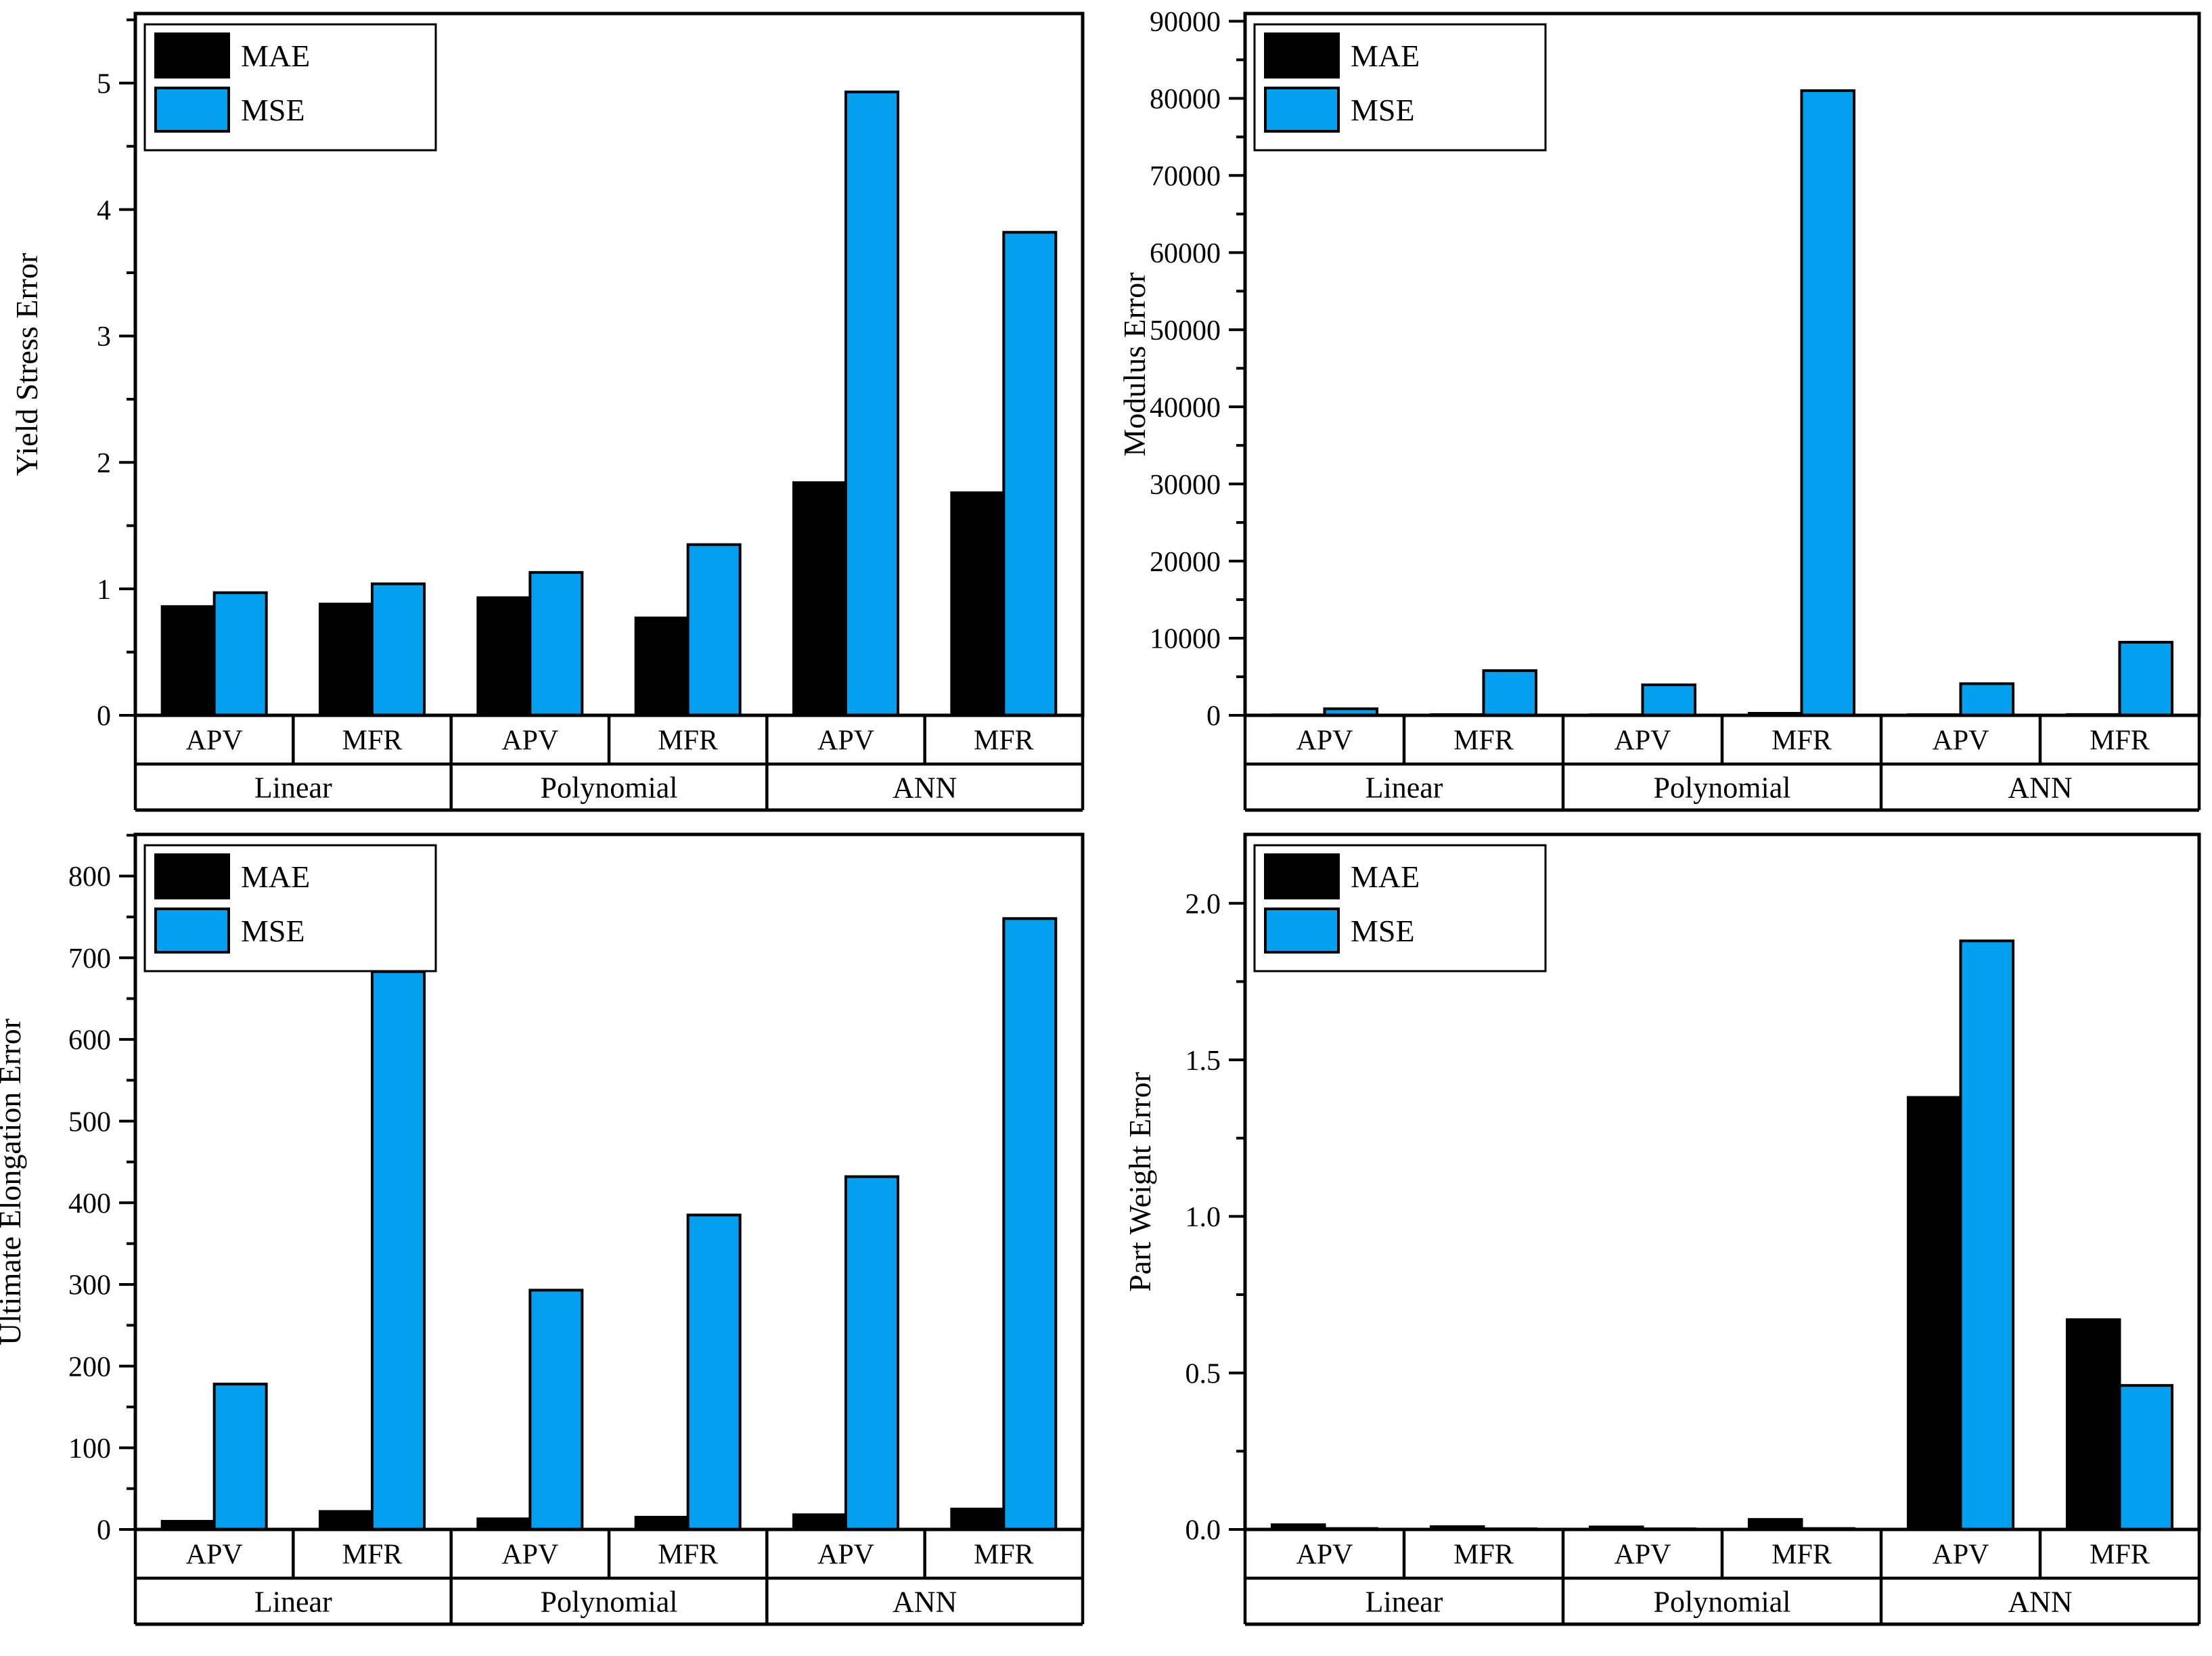 Image resolution: width=2212 pixels, height=1656 pixels. What do you see at coordinates (1185, 562) in the screenshot?
I see `y-tick-label: 20000` at bounding box center [1185, 562].